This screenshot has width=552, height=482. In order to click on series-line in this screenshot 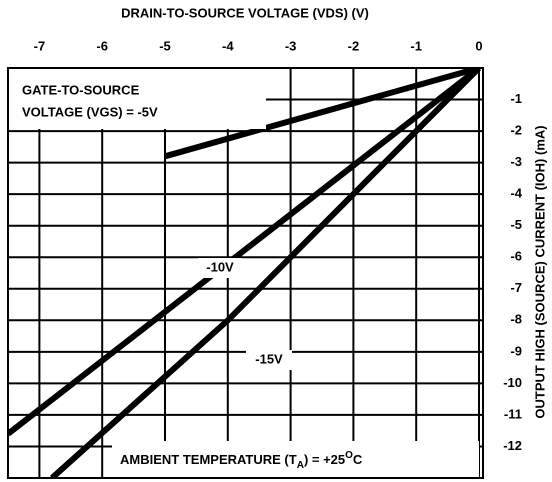, I will do `click(322, 114)`.